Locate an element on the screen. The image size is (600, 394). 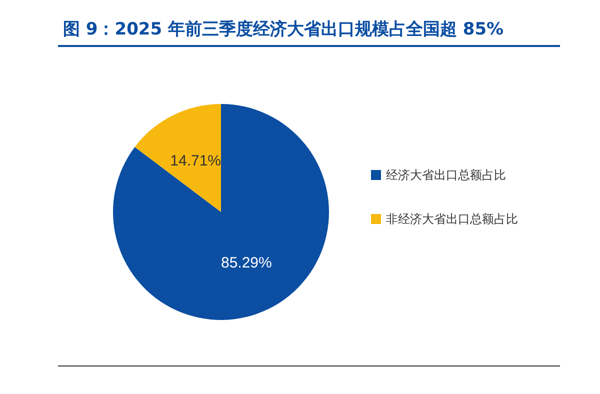
data-label: 85.29% is located at coordinates (246, 263).